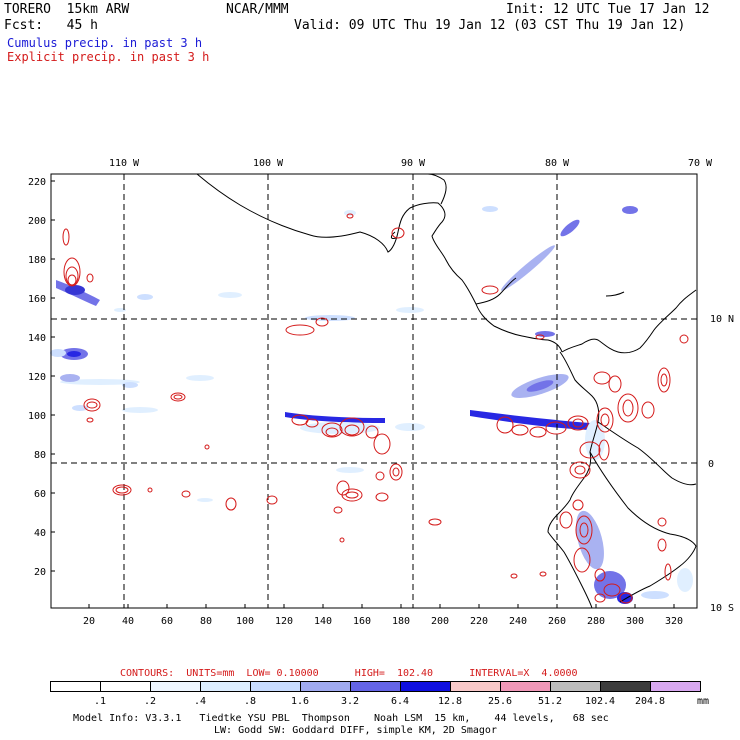 The width and height of the screenshot is (740, 740). Describe the element at coordinates (206, 621) in the screenshot. I see `x-label: 80` at that location.